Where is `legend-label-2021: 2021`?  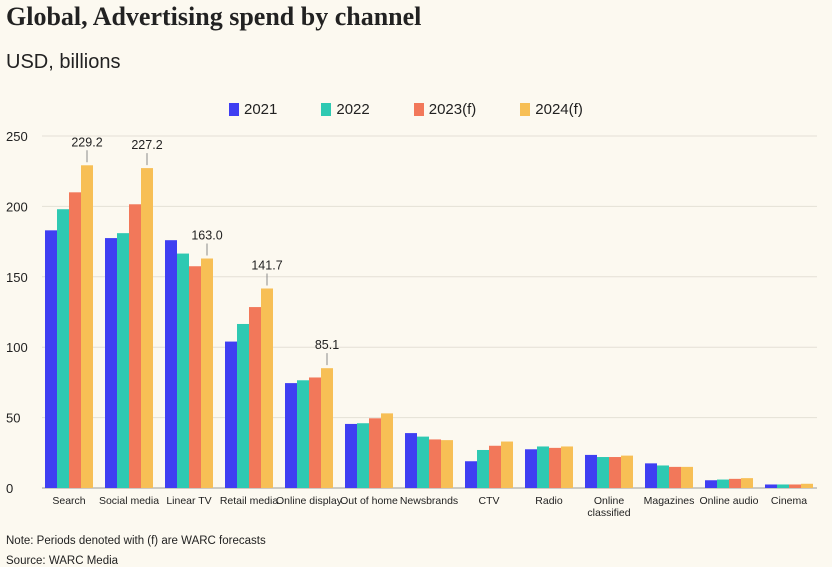
legend-label-2021: 2021 is located at coordinates (261, 109).